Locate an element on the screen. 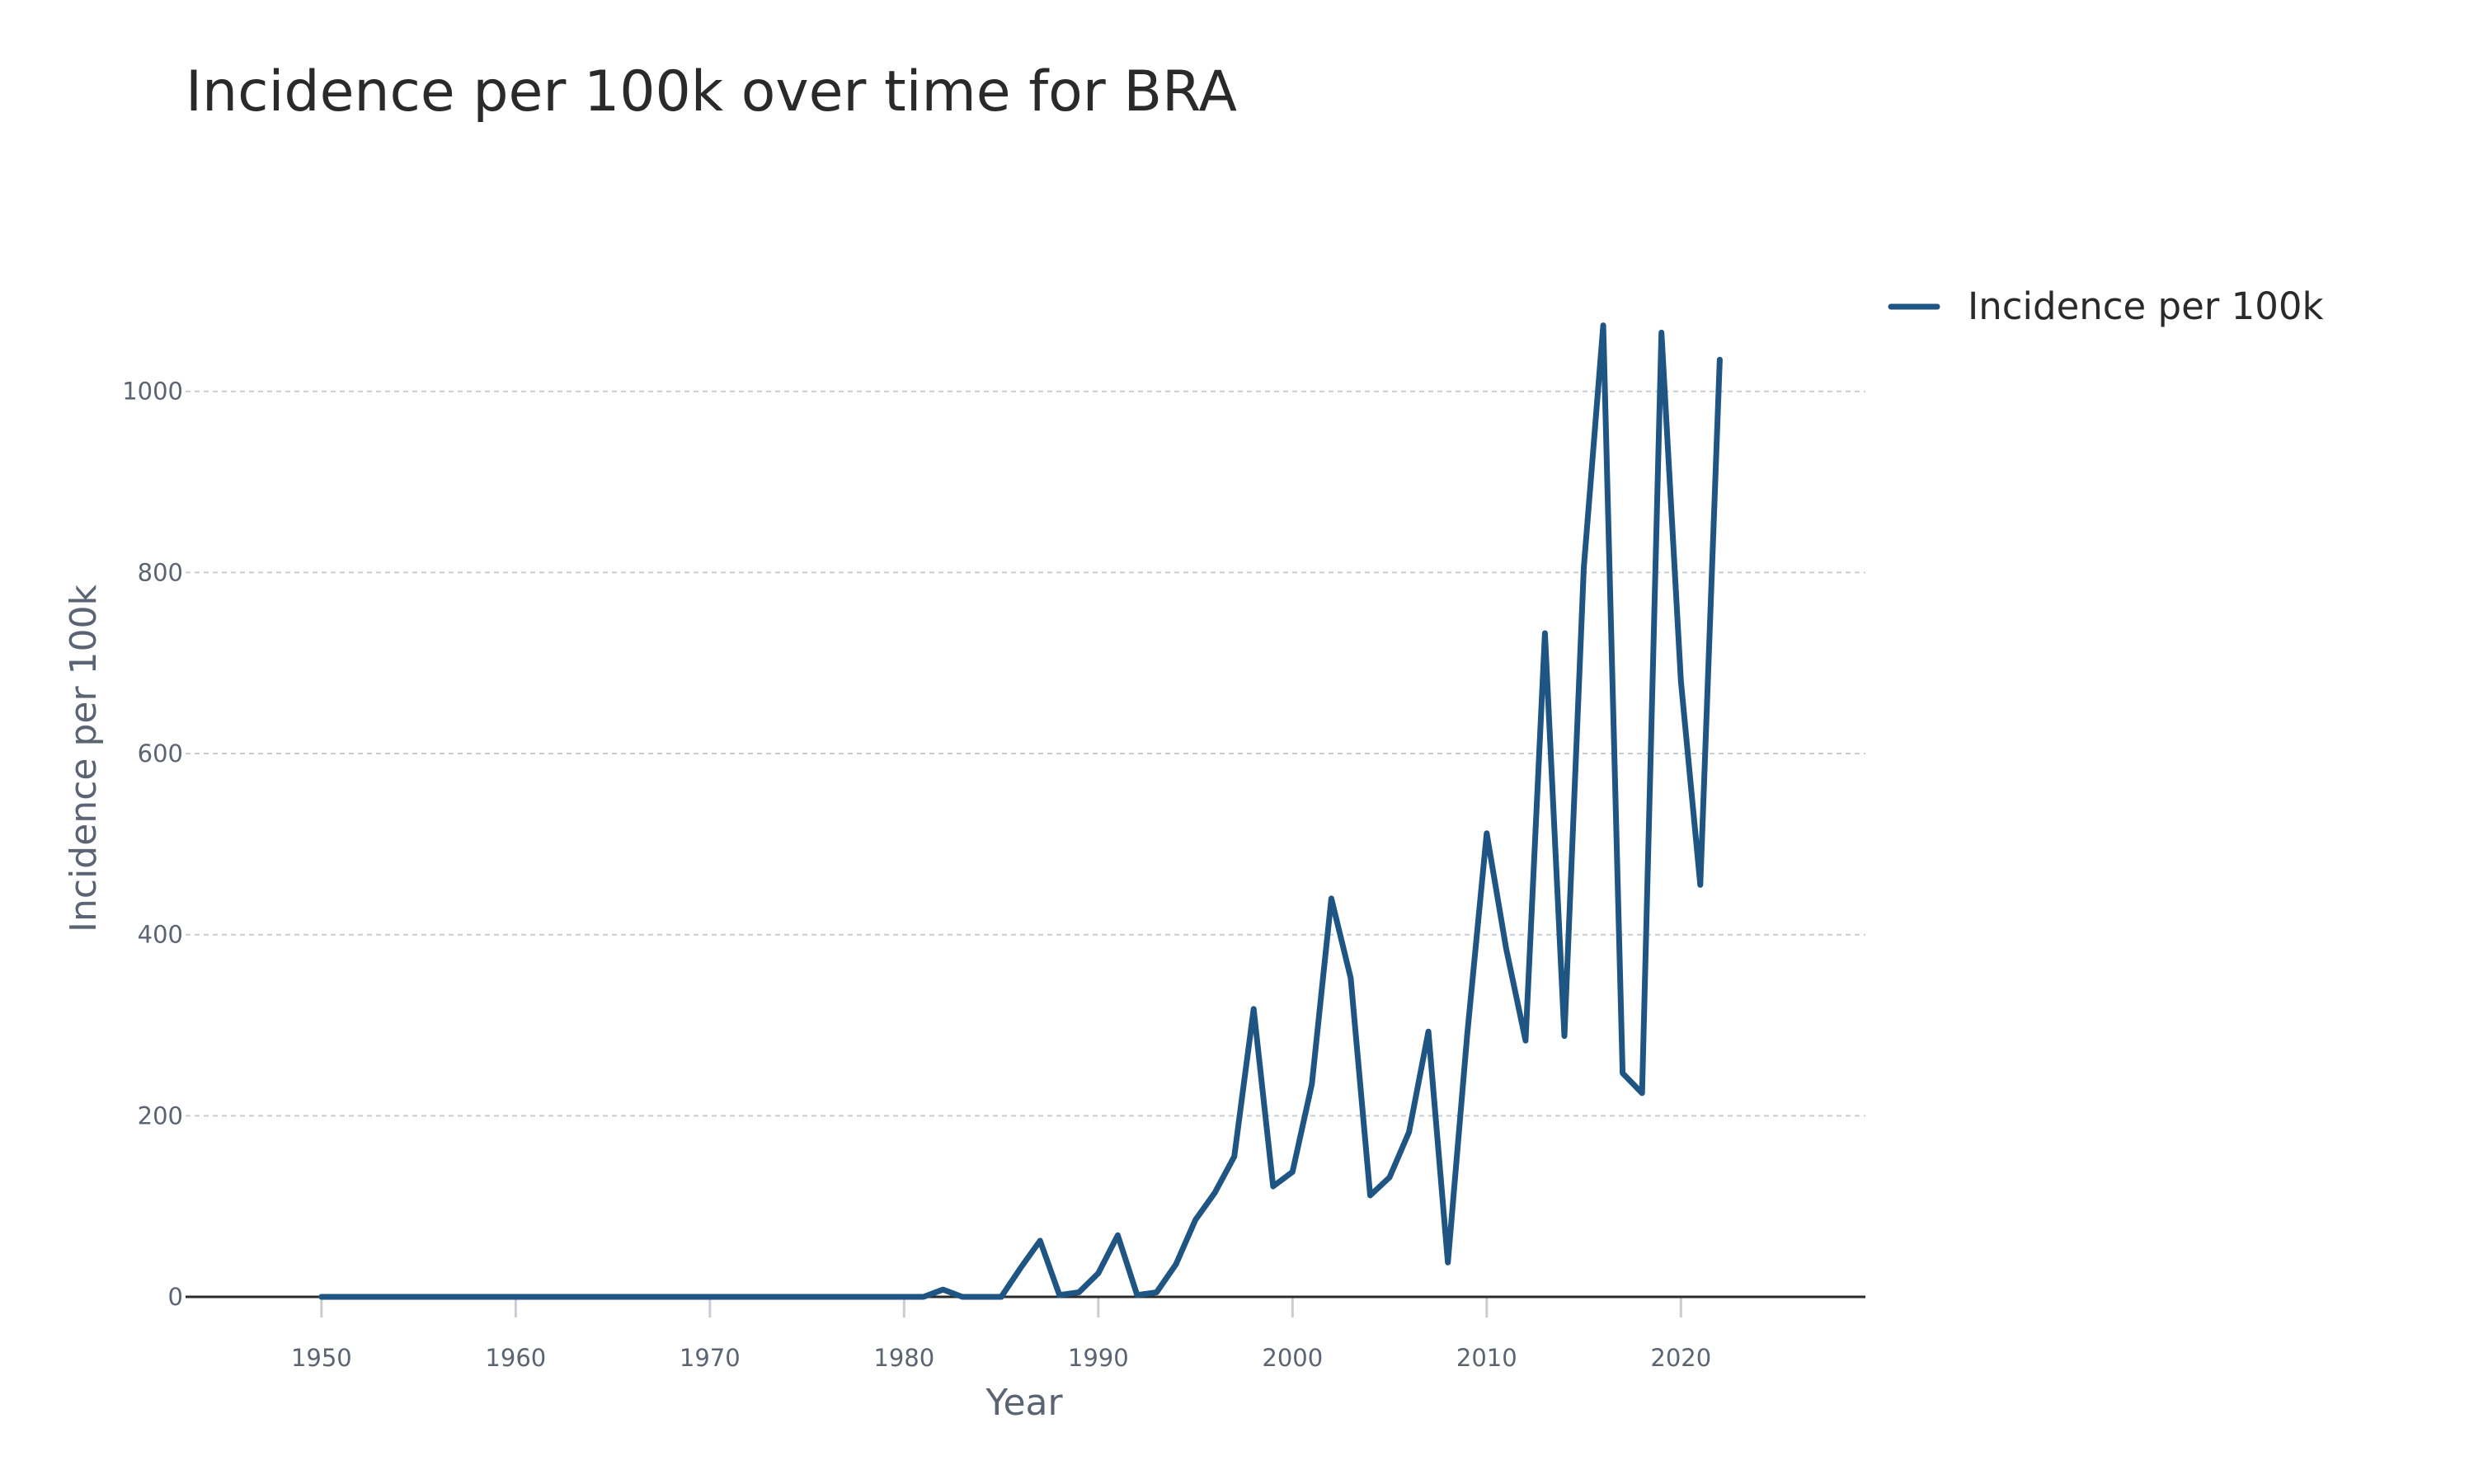  y-tick-label: 800 is located at coordinates (160, 572).